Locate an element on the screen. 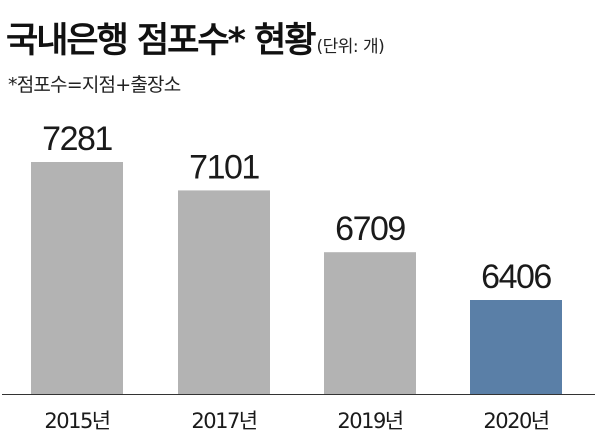 This screenshot has height=437, width=597. bar-2017년 is located at coordinates (224, 292).